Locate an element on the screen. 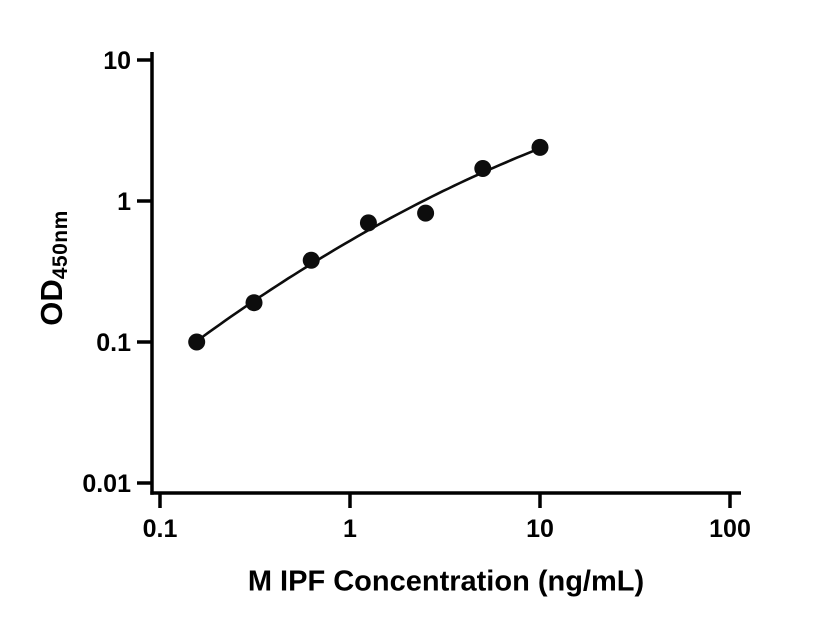 Image resolution: width=816 pixels, height=640 pixels. y-tick-label: 0.01 is located at coordinates (106, 484).